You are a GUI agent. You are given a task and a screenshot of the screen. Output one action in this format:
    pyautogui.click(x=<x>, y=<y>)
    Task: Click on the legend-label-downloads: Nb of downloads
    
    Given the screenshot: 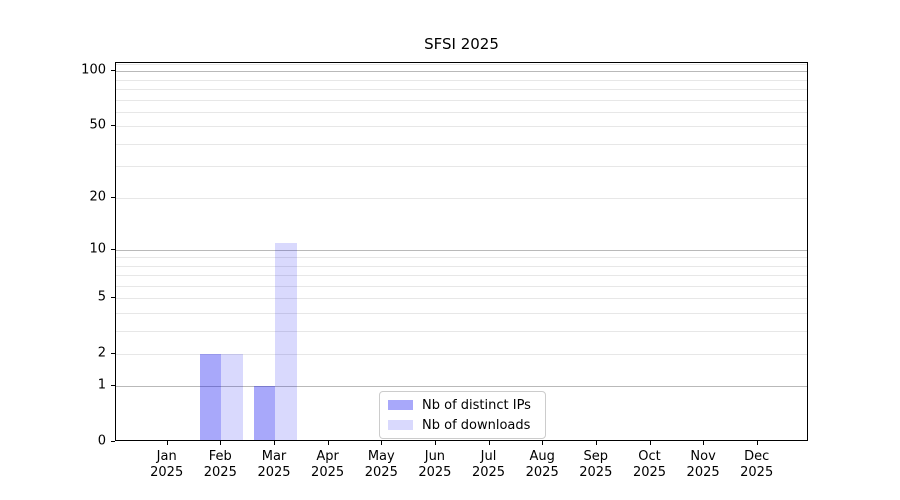 What is the action you would take?
    pyautogui.click(x=476, y=425)
    